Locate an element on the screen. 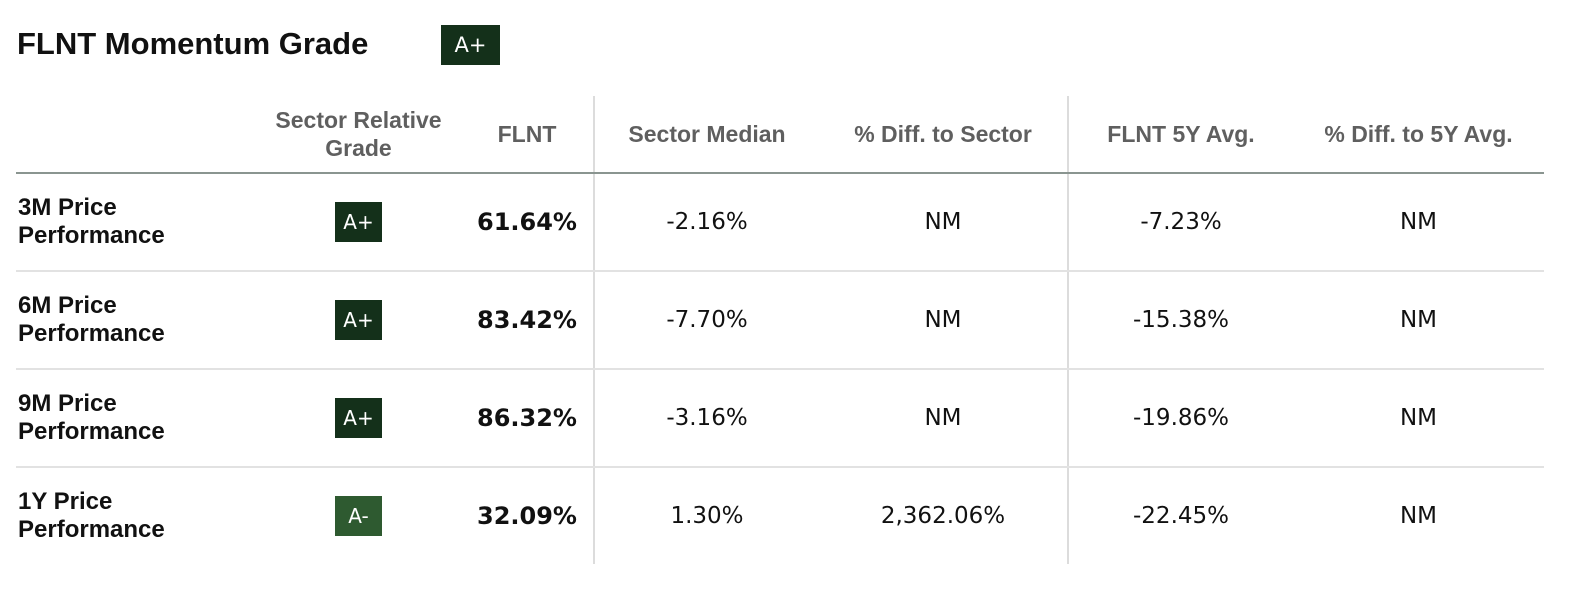 This screenshot has width=1588, height=600. metric-label: 1Y Price Performance is located at coordinates (91, 515).